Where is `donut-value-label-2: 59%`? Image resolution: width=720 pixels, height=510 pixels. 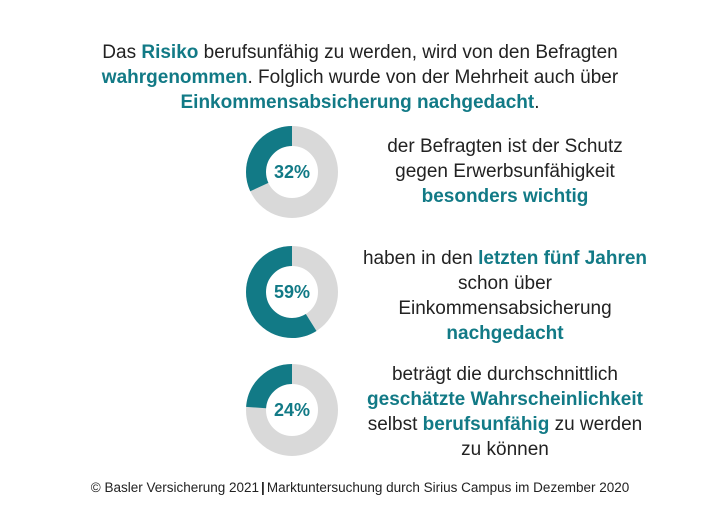
donut-value-label-2: 59% is located at coordinates (292, 292).